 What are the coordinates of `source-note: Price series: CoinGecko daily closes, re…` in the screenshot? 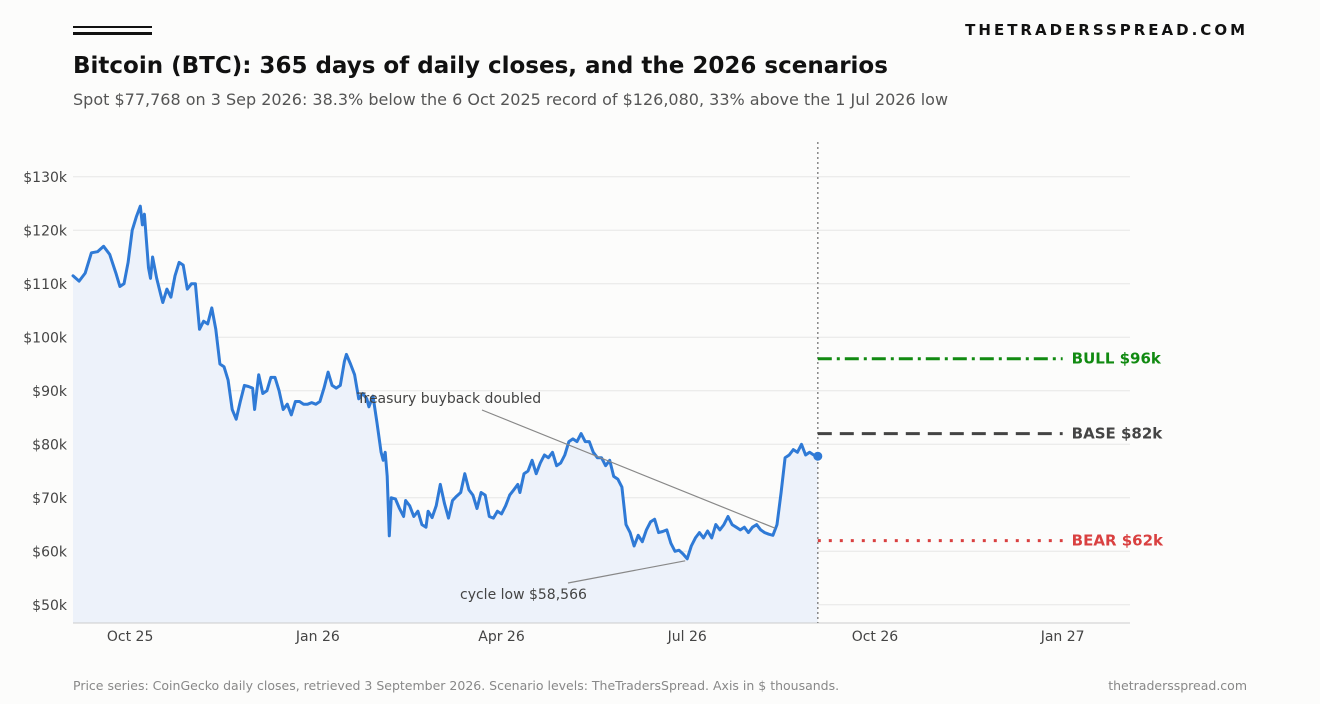 It's located at (456, 685).